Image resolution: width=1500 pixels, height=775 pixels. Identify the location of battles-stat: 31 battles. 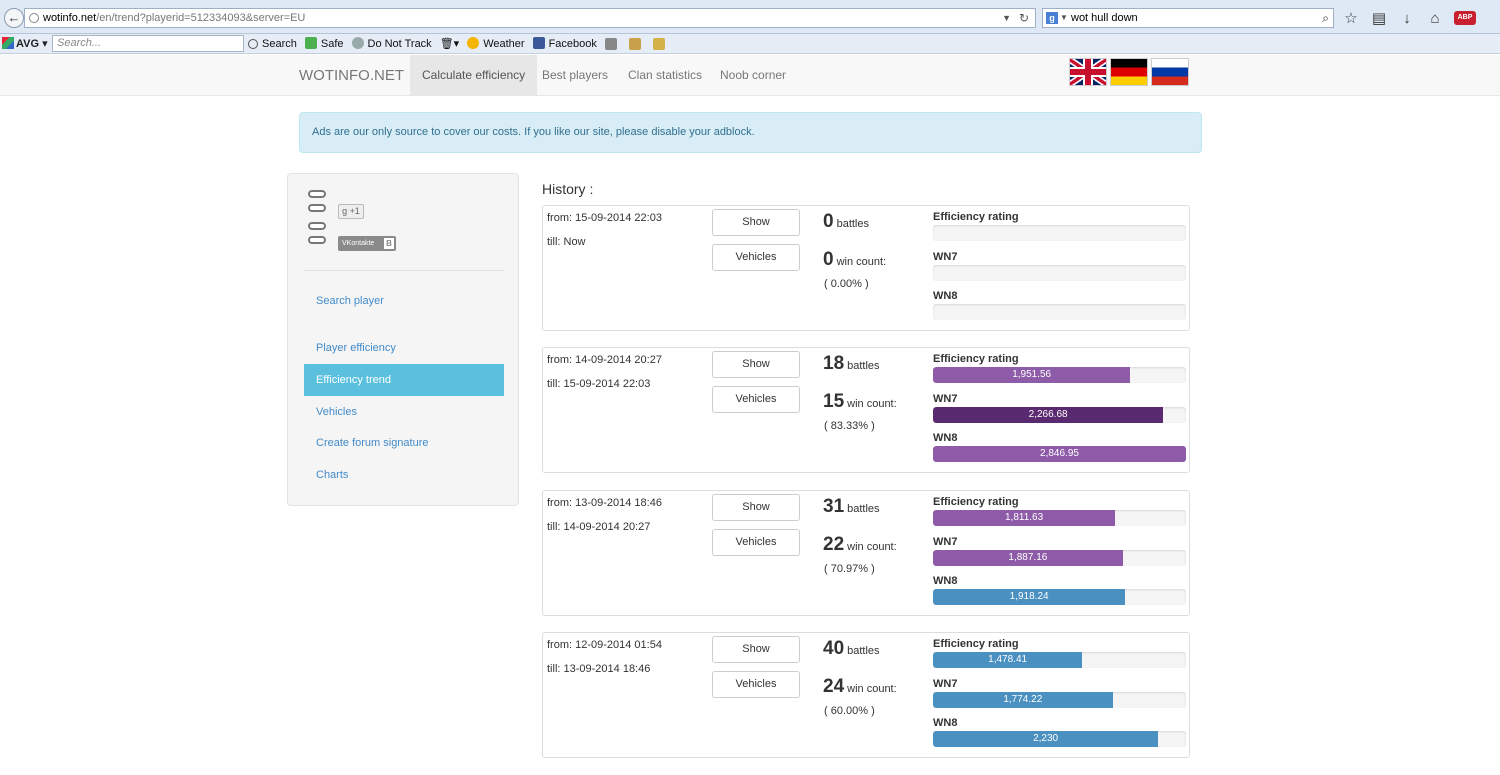
(851, 507).